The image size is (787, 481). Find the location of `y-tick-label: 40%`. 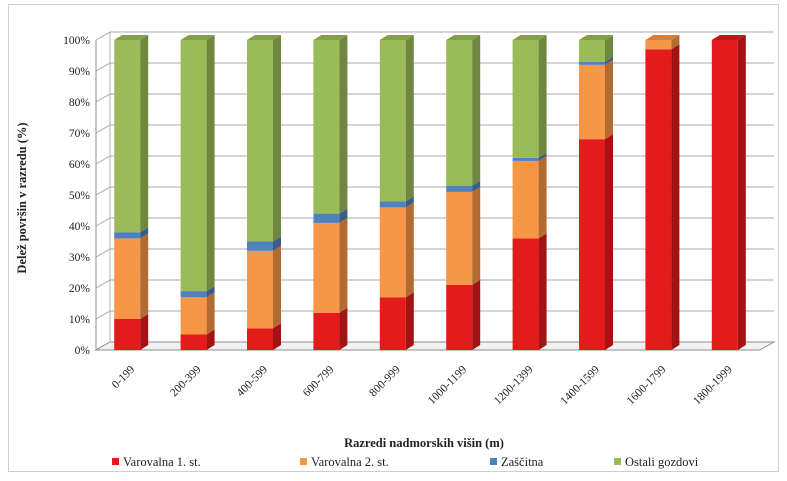

y-tick-label: 40% is located at coordinates (80, 227).